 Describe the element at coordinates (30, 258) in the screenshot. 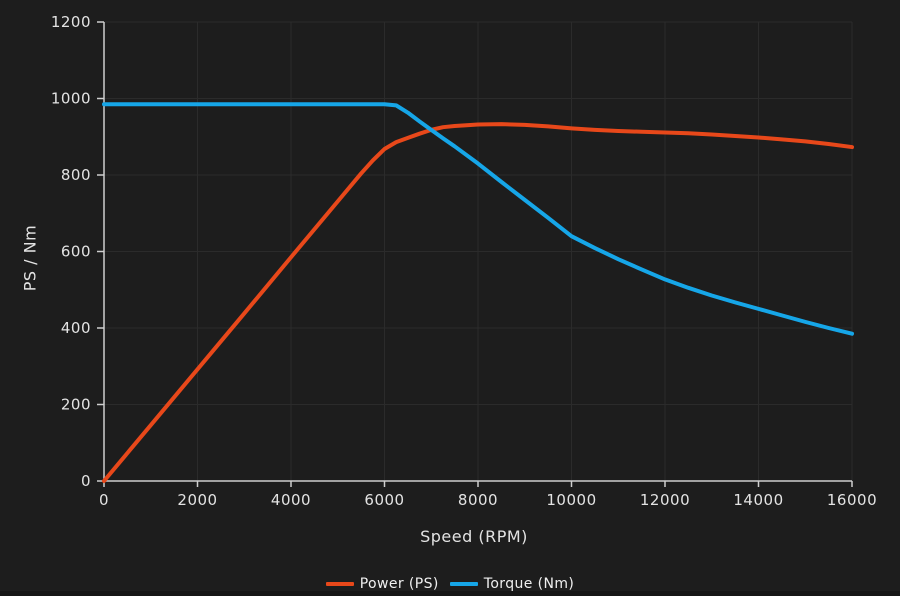

I see `y-axis-title: PS / Nm` at that location.